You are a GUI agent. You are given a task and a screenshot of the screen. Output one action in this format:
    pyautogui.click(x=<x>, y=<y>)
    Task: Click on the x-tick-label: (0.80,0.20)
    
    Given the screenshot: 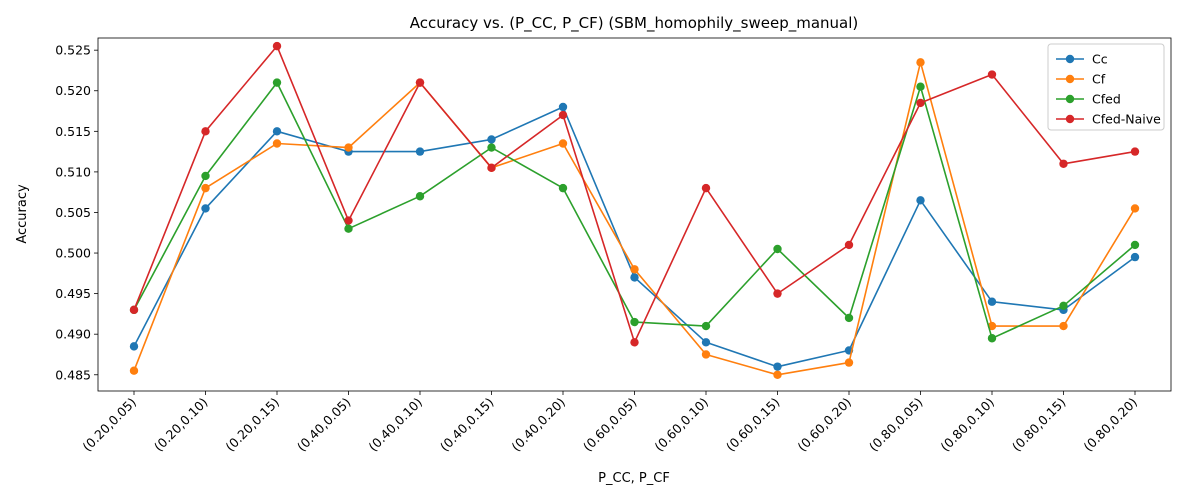 What is the action you would take?
    pyautogui.click(x=1110, y=425)
    